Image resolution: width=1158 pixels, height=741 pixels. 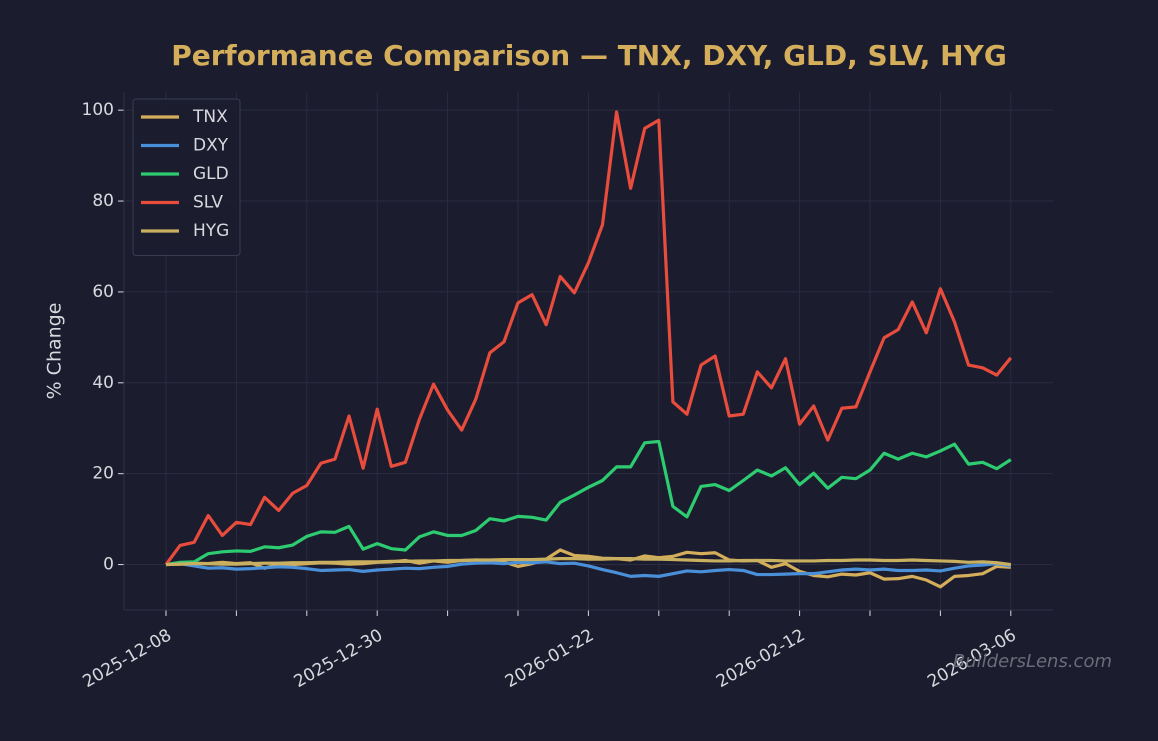 What do you see at coordinates (98, 110) in the screenshot?
I see `y-tick-label: 100` at bounding box center [98, 110].